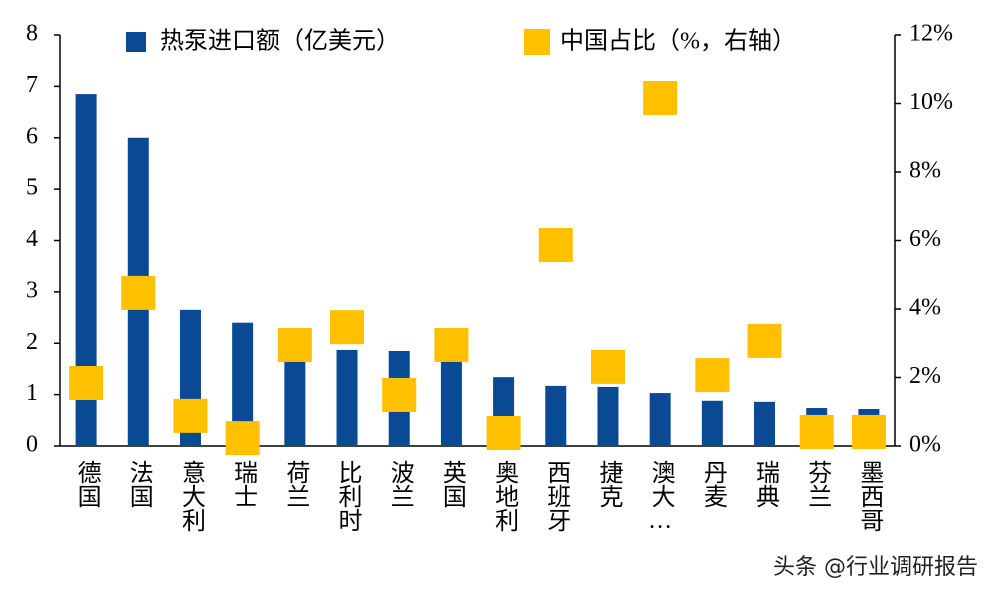 The image size is (995, 597). What do you see at coordinates (925, 171) in the screenshot?
I see `y2-tick-label: 8%` at bounding box center [925, 171].